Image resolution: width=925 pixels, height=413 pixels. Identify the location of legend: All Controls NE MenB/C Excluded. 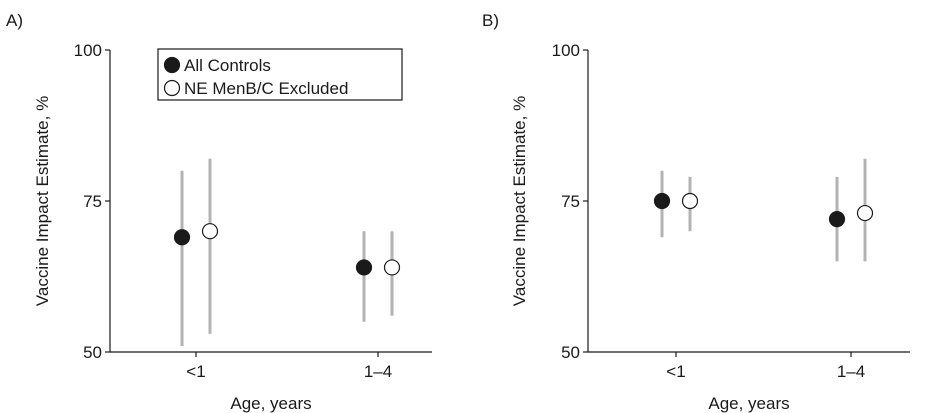
(280, 74).